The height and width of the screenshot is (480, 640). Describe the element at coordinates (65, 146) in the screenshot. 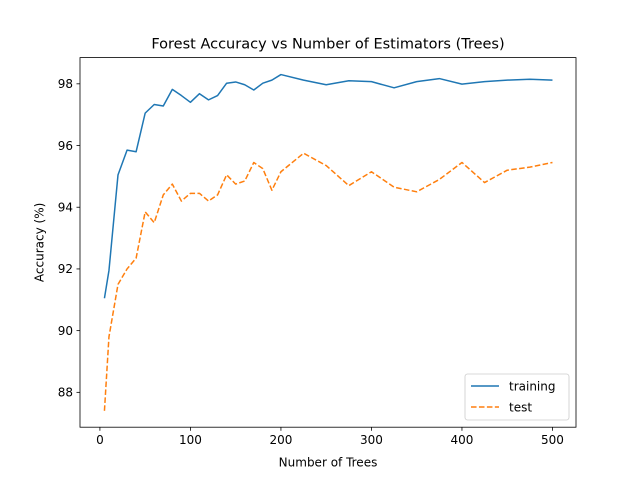

I see `y-tick-label: 96` at that location.